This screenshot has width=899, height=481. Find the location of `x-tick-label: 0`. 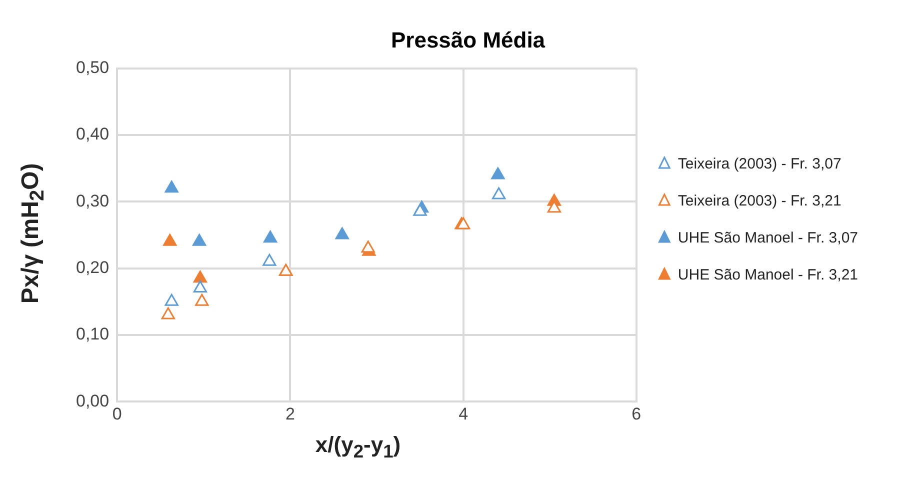

x-tick-label: 0 is located at coordinates (117, 414).